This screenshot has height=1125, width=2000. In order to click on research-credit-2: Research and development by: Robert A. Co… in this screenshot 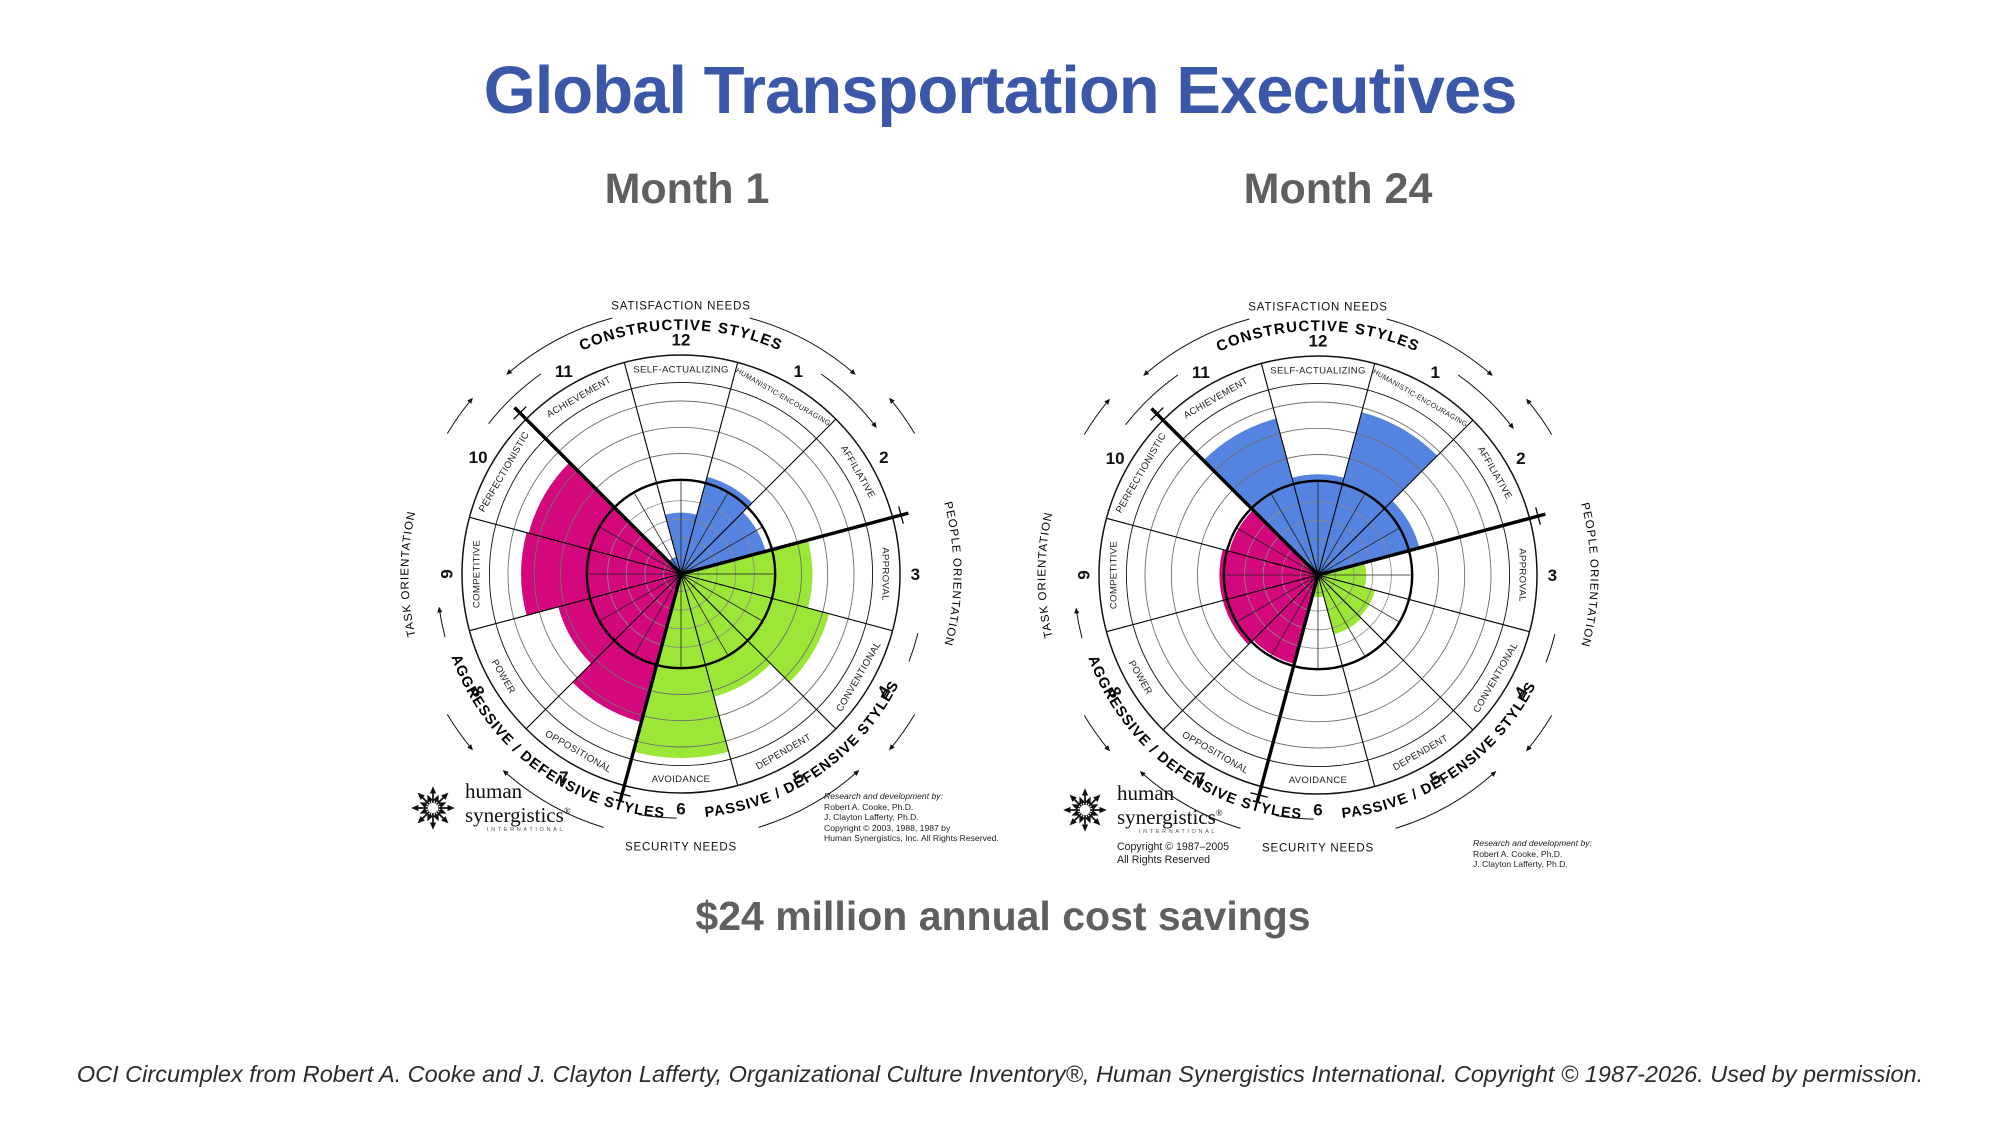, I will do `click(1532, 854)`.